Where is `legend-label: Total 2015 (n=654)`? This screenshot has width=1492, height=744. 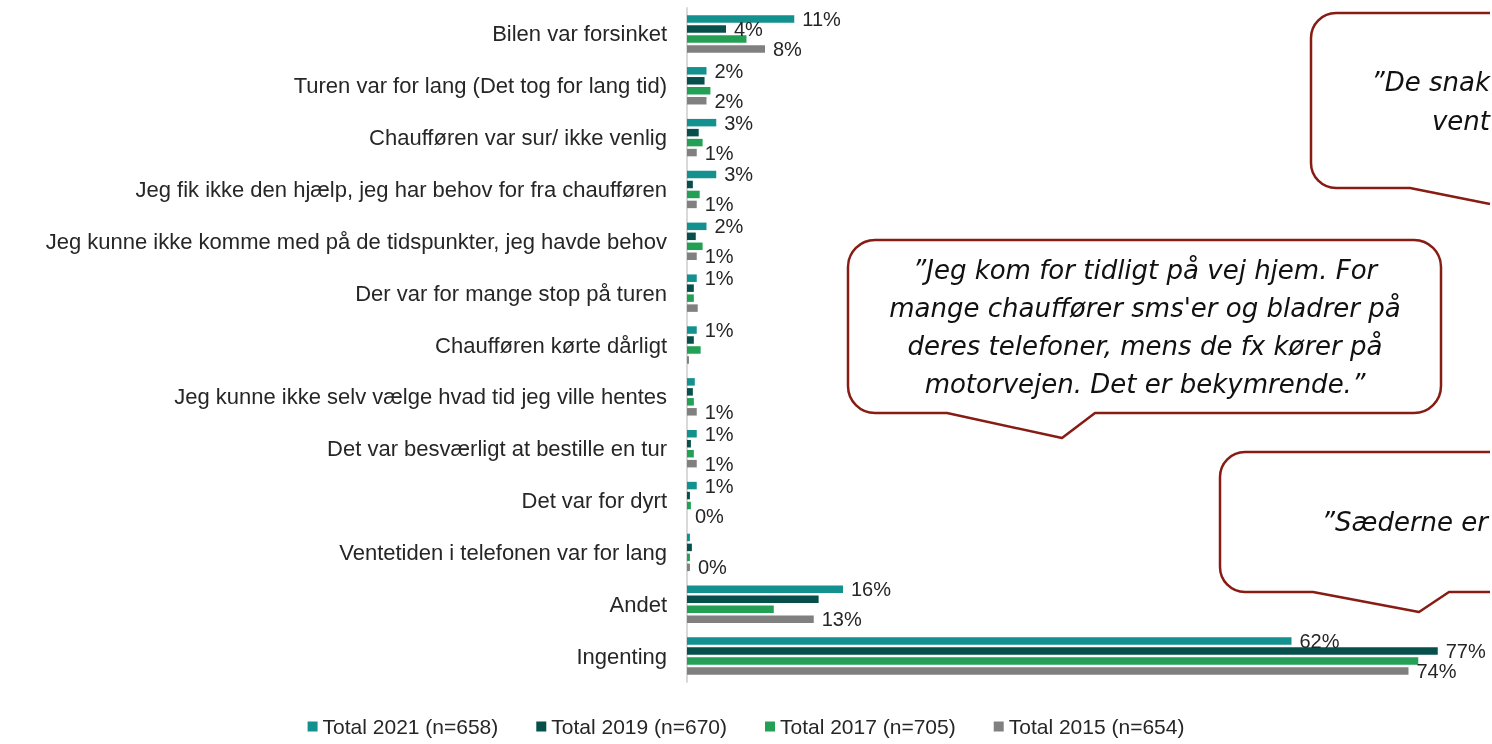 legend-label: Total 2015 (n=654) is located at coordinates (1096, 726).